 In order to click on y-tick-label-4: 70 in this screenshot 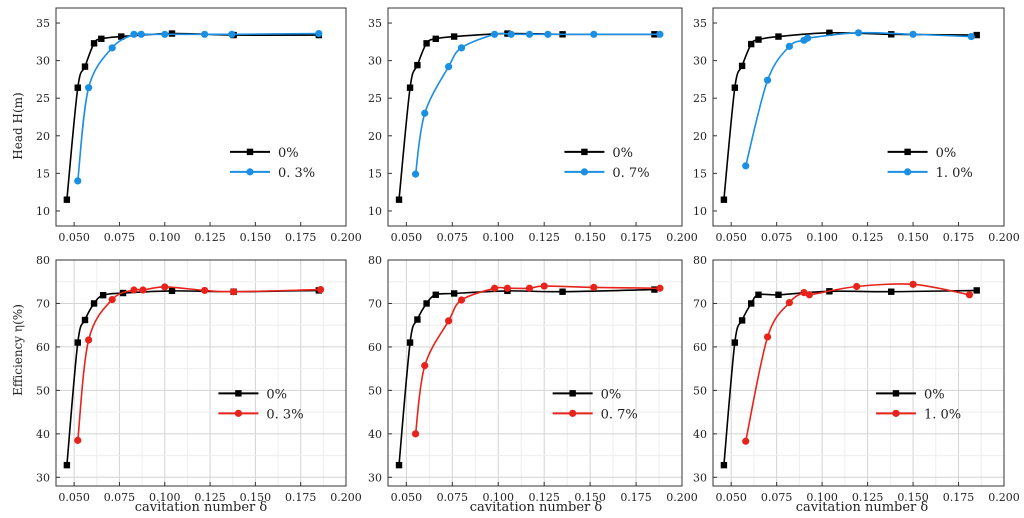, I will do `click(375, 303)`.